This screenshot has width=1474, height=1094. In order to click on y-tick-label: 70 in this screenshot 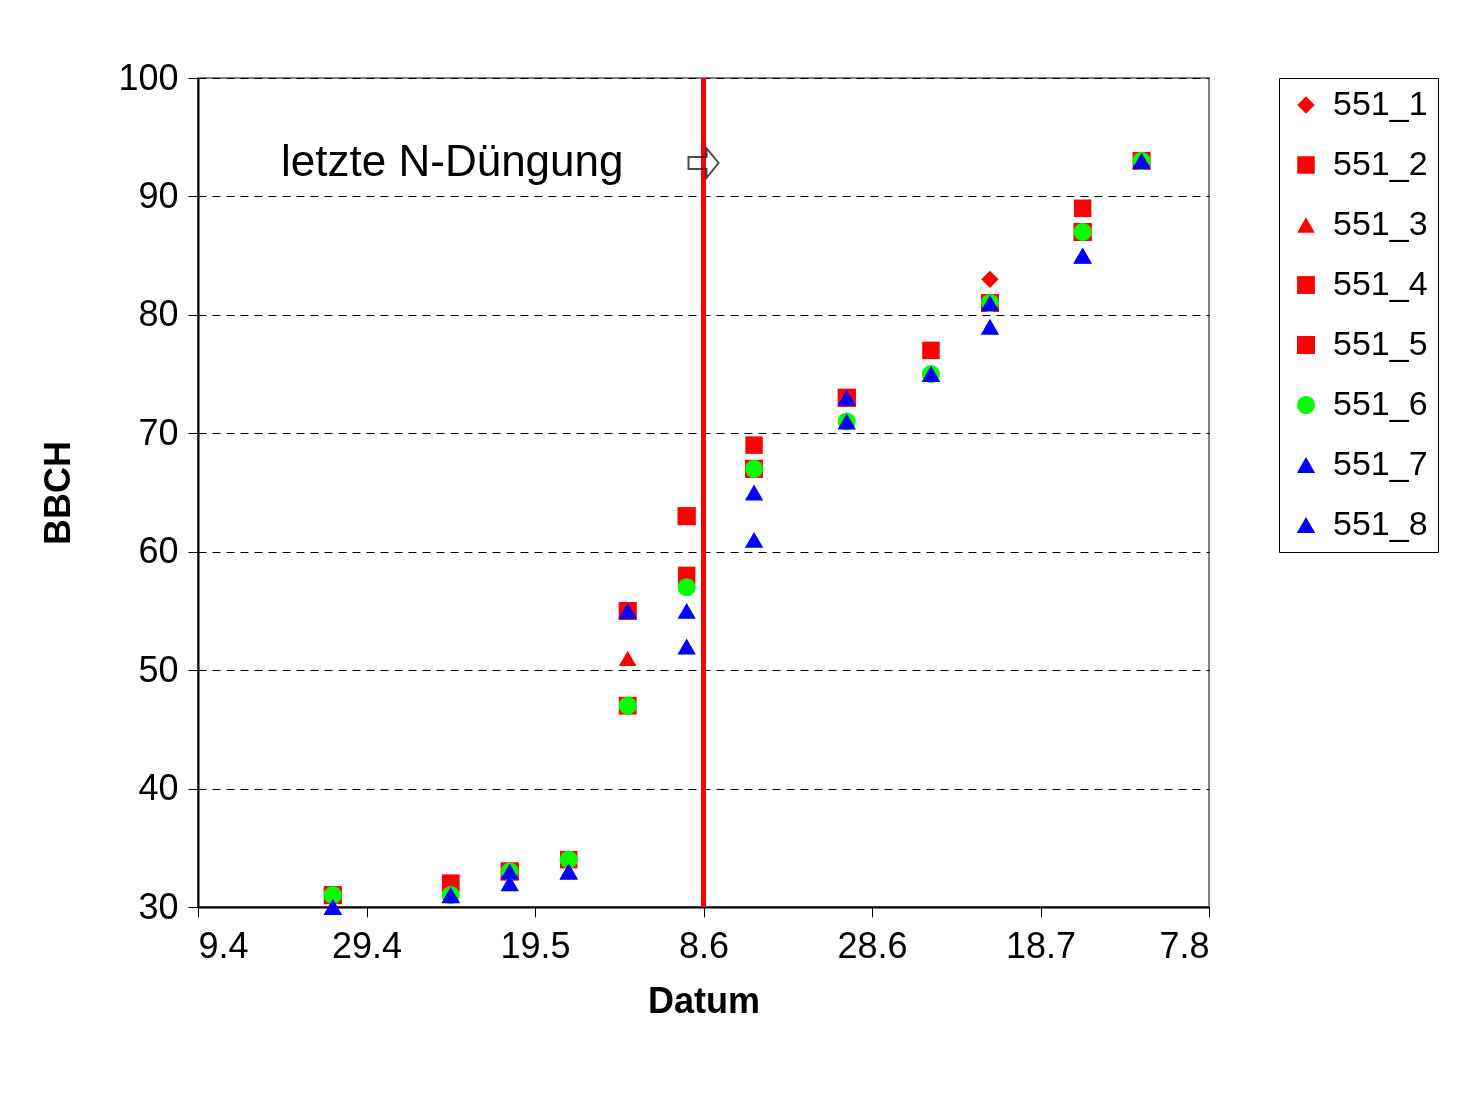, I will do `click(158, 432)`.